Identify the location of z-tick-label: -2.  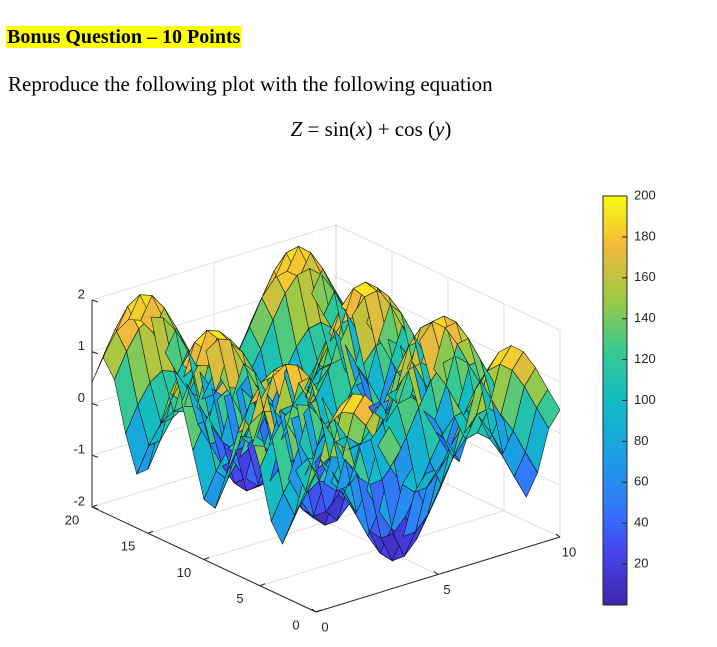
(79, 500).